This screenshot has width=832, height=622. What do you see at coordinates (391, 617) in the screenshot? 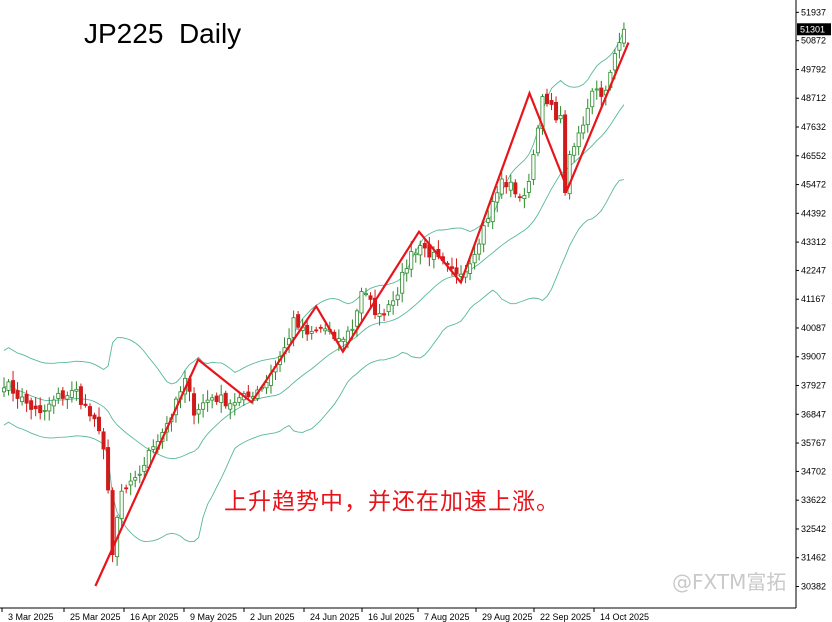
I see `x-tick-label: 16 Jul 2025` at bounding box center [391, 617].